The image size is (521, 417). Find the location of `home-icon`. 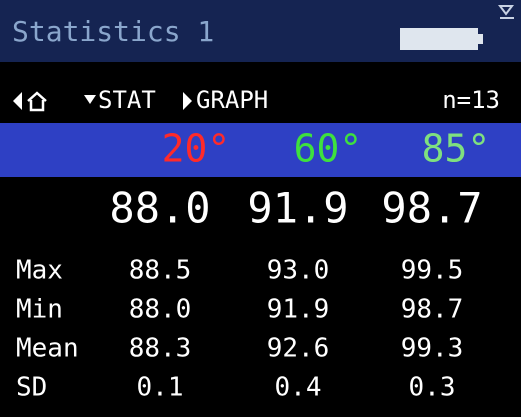

home-icon is located at coordinates (37, 101).